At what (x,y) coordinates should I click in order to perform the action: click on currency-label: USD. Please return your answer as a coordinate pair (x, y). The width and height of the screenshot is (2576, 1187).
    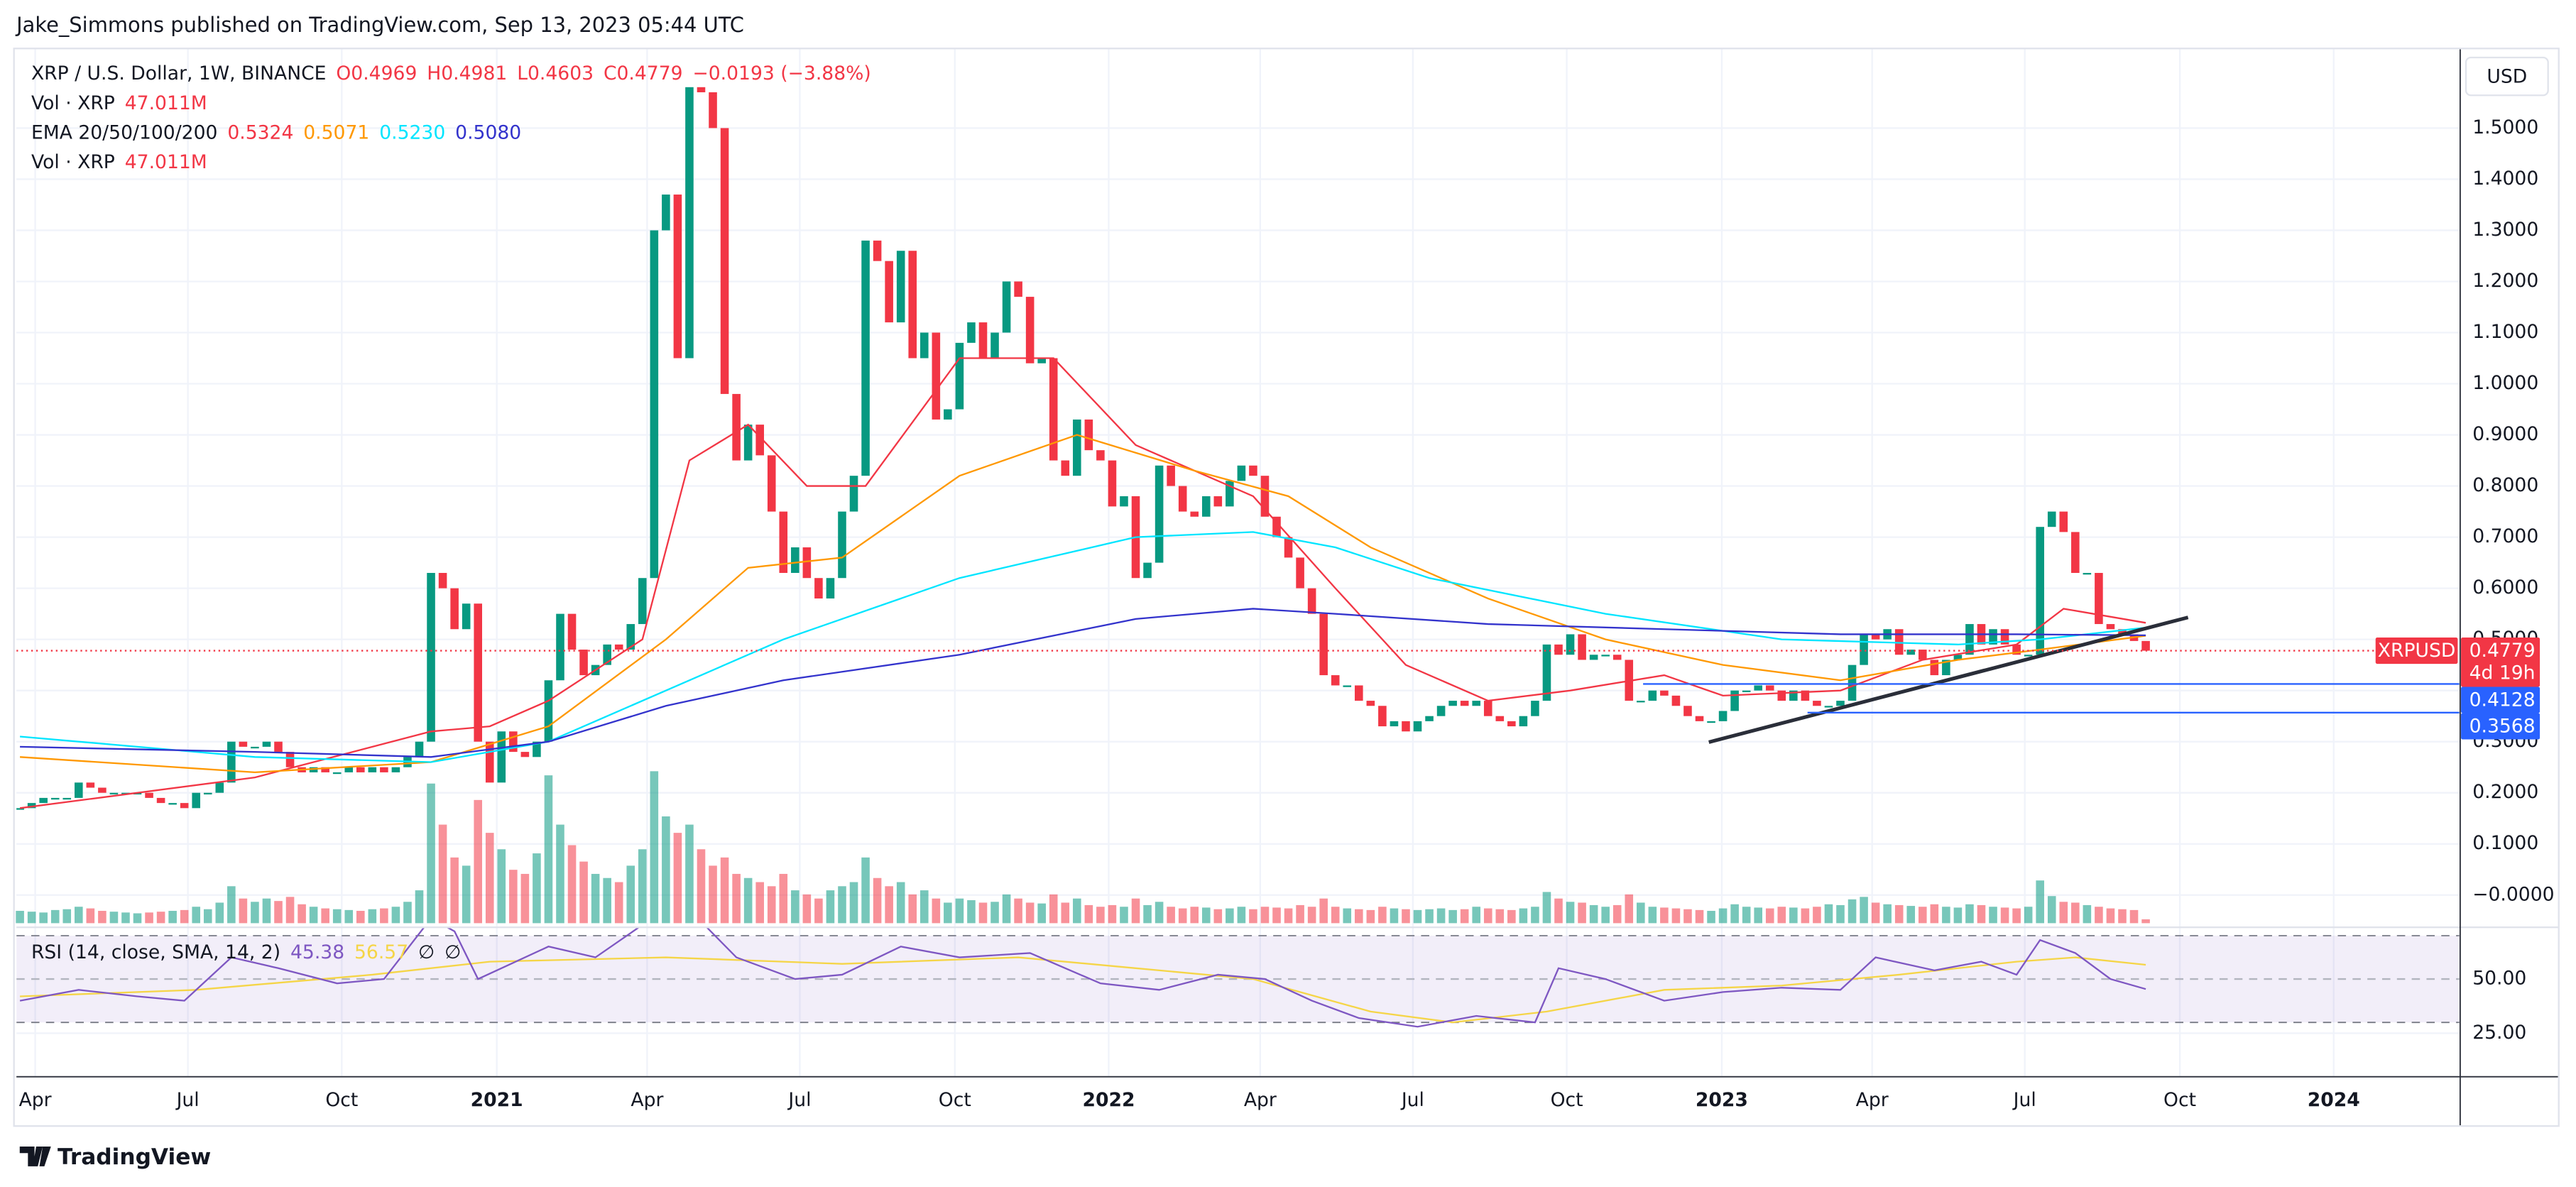
    Looking at the image, I should click on (2507, 76).